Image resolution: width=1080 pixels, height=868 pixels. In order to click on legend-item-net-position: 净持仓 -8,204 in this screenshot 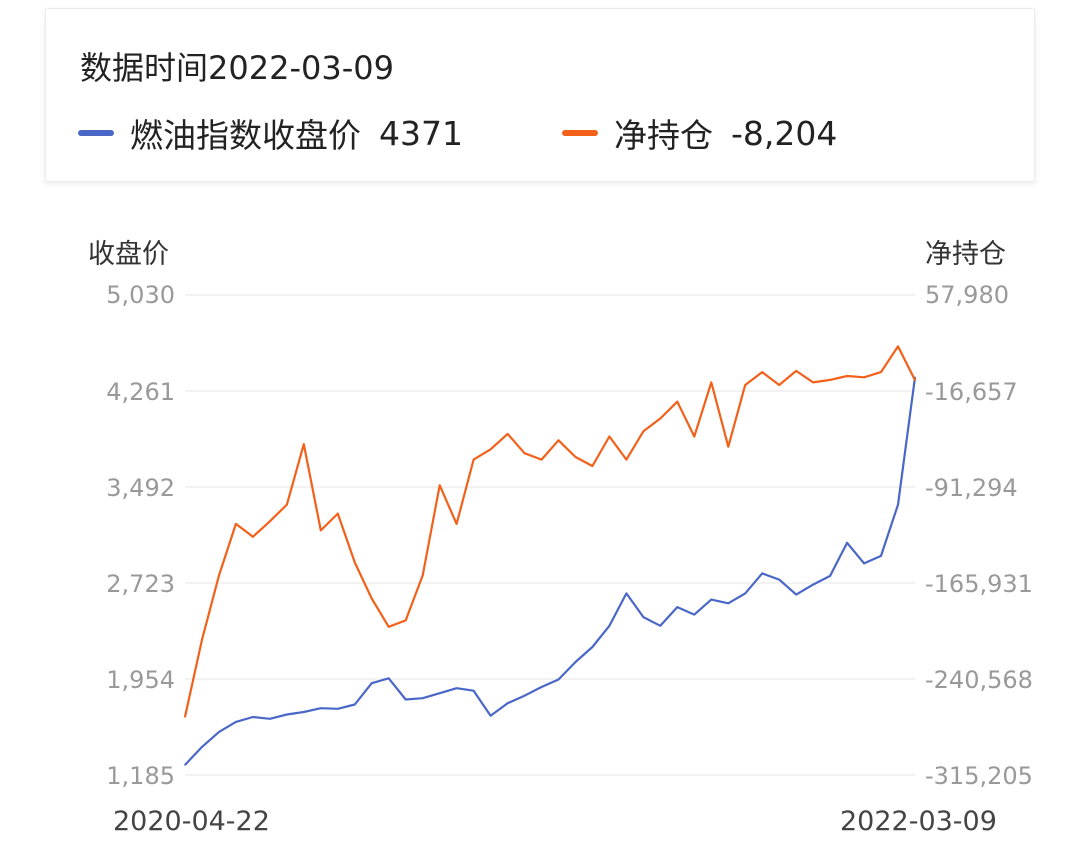, I will do `click(699, 133)`.